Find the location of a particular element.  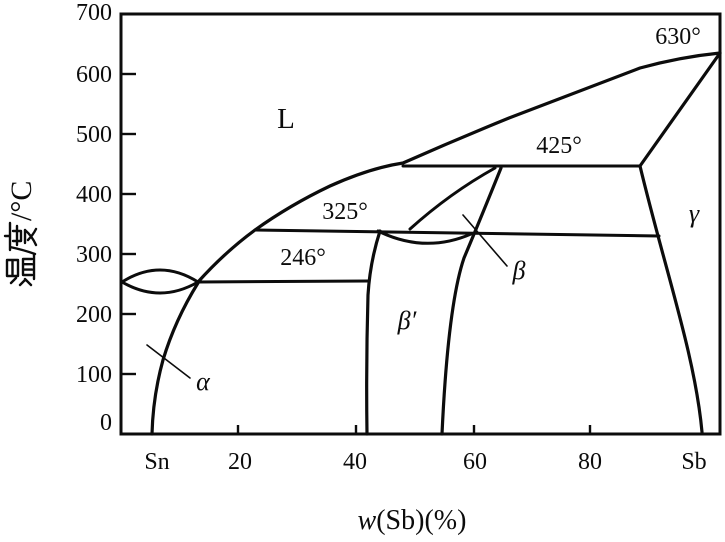

y-axis-title-char-wen is located at coordinates (20, 270).